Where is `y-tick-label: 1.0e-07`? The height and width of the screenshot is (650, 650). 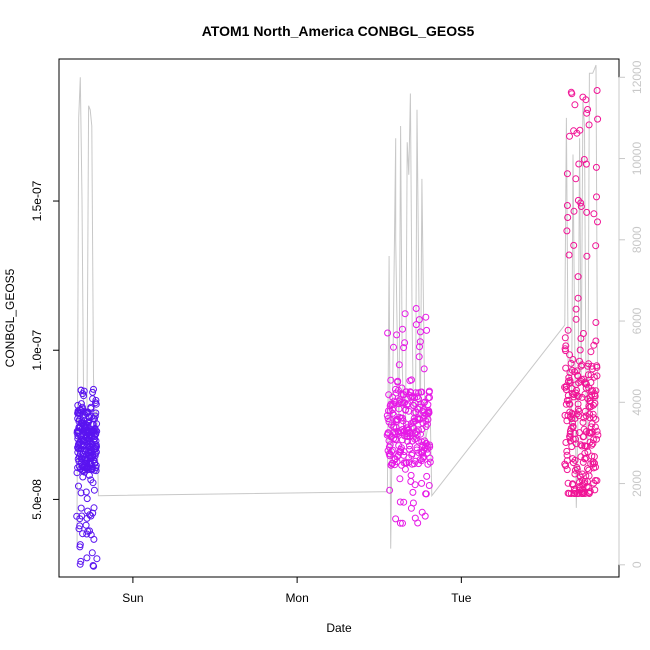
y-tick-label: 1.0e-07 is located at coordinates (37, 350).